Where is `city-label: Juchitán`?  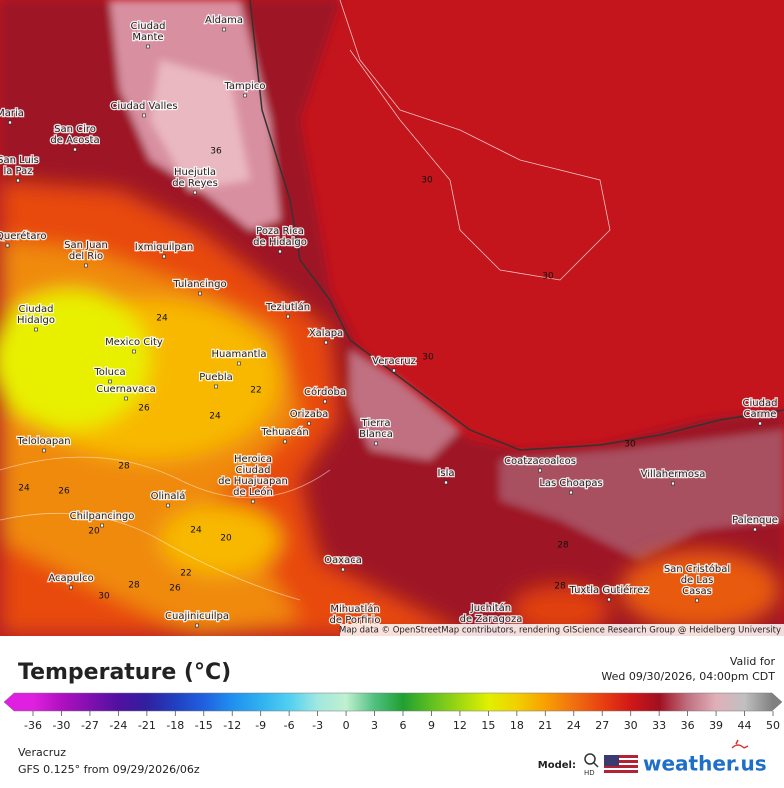
city-label: Juchitán is located at coordinates (490, 608).